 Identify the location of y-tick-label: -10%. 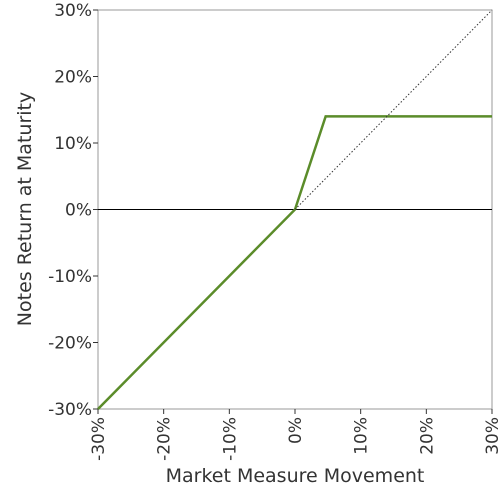
(70, 277).